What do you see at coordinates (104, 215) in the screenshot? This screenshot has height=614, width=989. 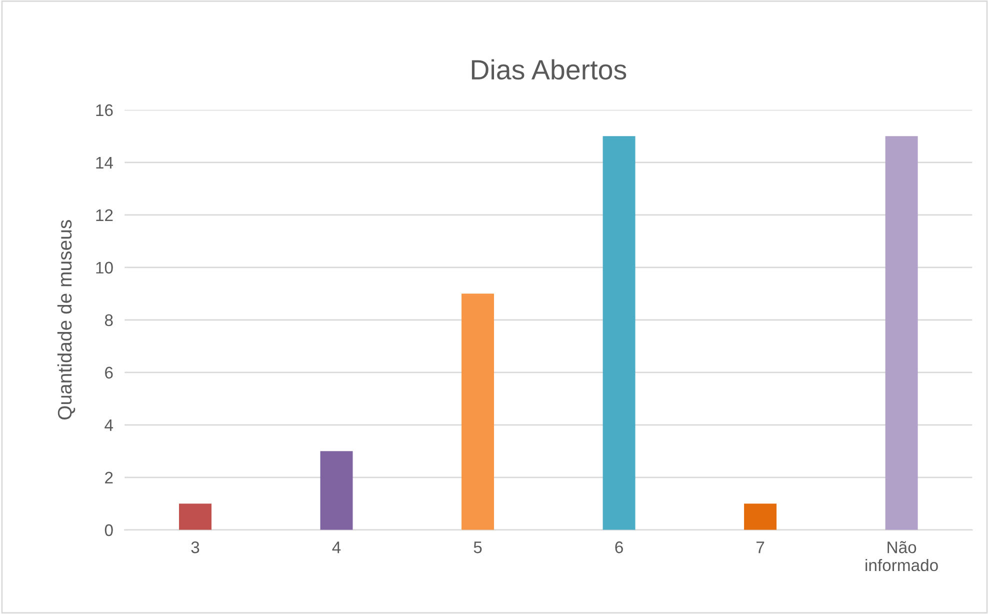 I see `y-tick-label: 12` at bounding box center [104, 215].